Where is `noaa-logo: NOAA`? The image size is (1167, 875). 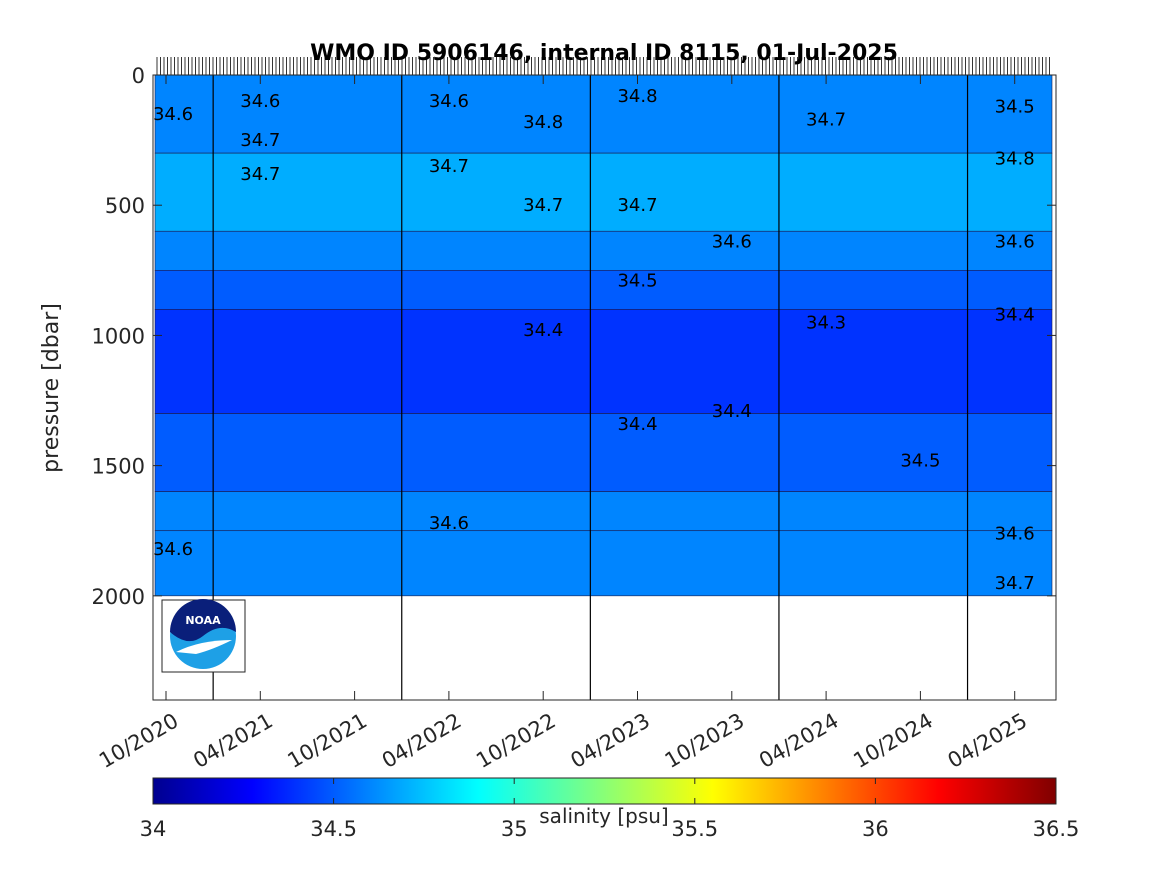 noaa-logo: NOAA is located at coordinates (203, 636).